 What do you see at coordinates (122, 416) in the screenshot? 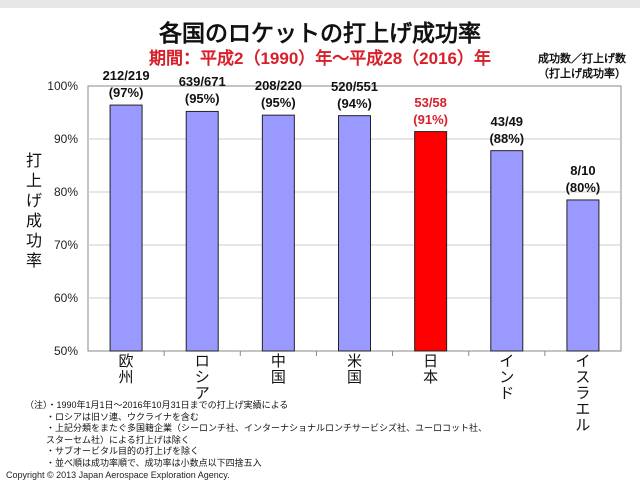
I see `footnote: ・ロシアは旧ソ連、ウクライナを含む` at bounding box center [122, 416].